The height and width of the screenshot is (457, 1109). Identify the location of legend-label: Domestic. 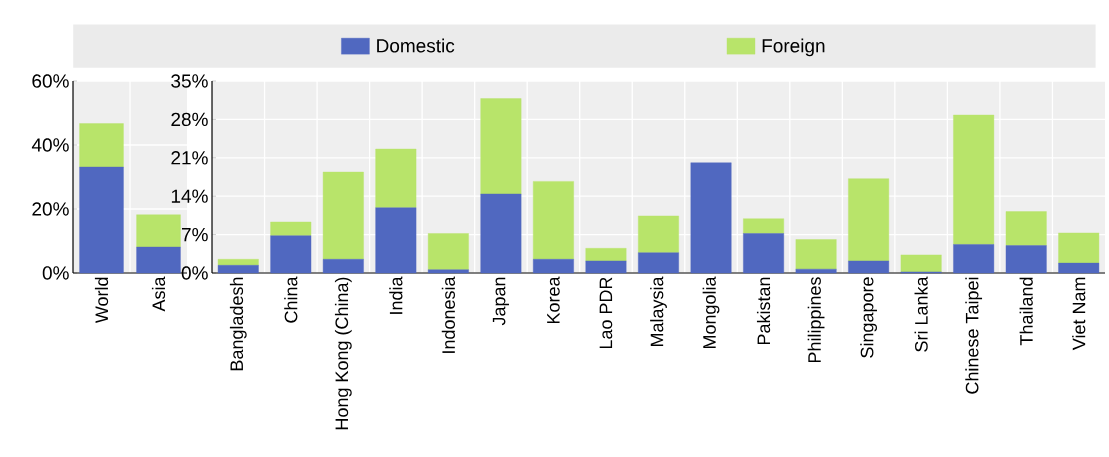
(416, 45).